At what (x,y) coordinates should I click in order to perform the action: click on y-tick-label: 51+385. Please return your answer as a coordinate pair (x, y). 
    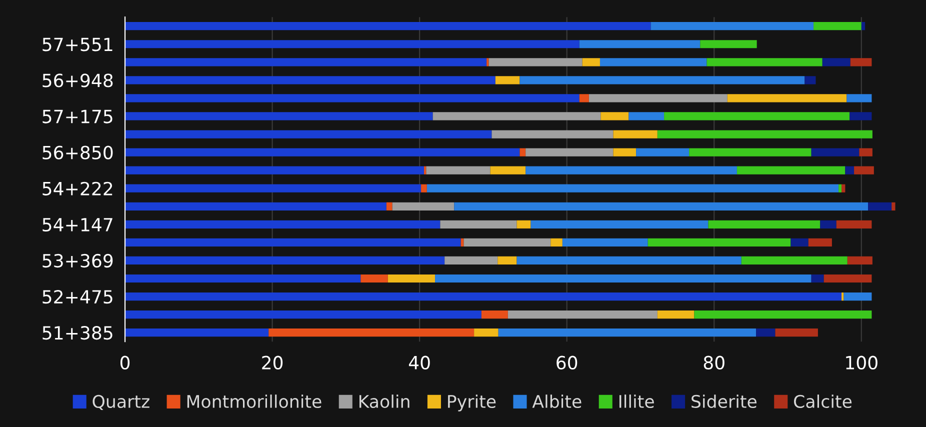
    Looking at the image, I should click on (77, 333).